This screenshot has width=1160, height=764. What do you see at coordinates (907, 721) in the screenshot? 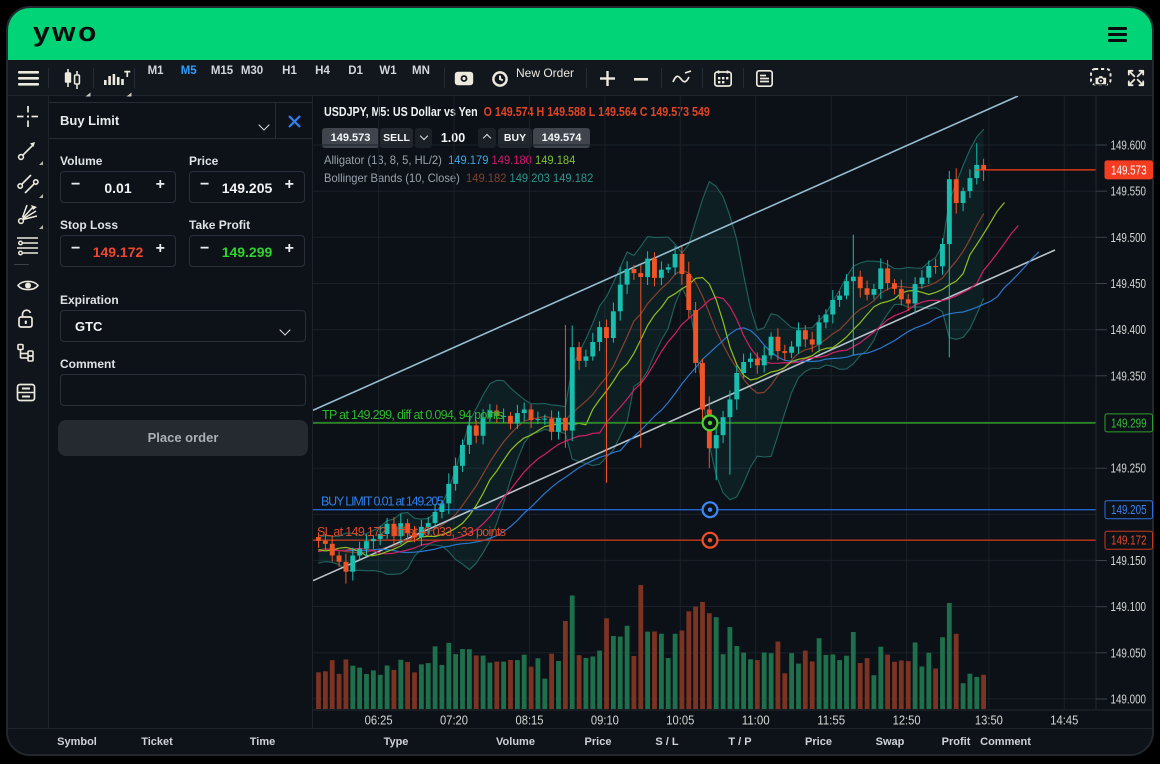
I see `svg-text: 12:50` at bounding box center [907, 721].